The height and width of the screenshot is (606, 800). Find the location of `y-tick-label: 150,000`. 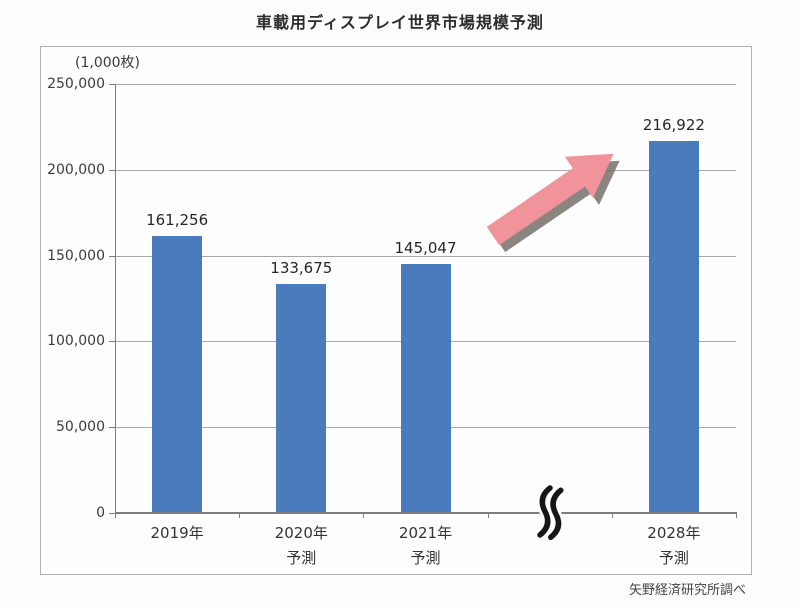

y-tick-label: 150,000 is located at coordinates (76, 255).